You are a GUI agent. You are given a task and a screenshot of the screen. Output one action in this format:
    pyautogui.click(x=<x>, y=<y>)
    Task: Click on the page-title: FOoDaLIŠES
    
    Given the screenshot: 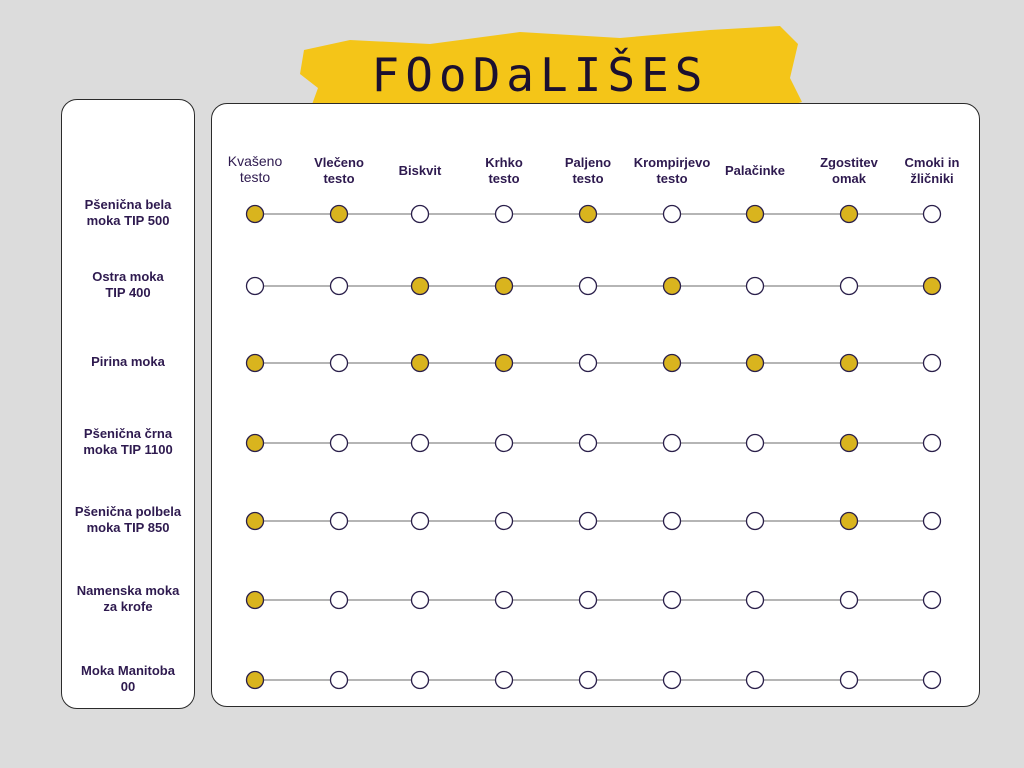 What is the action you would take?
    pyautogui.click(x=540, y=75)
    